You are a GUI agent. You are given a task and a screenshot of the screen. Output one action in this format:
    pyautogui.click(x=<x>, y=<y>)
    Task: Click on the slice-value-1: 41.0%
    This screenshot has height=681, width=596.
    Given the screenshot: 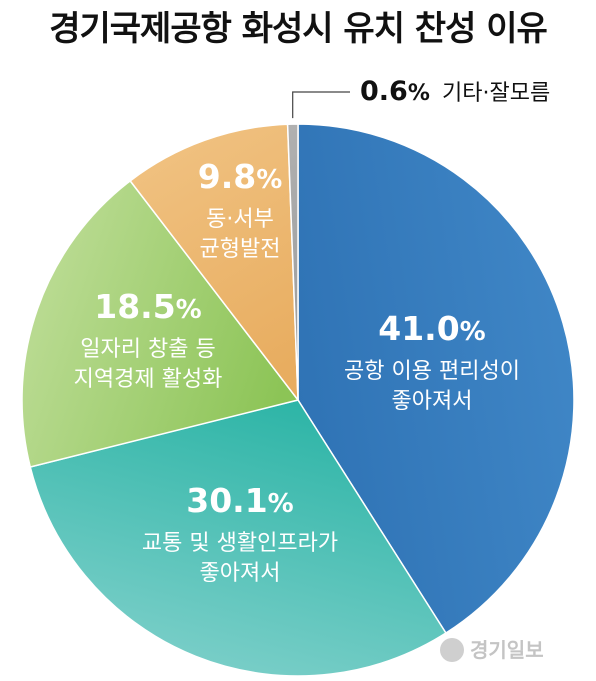 What is the action you would take?
    pyautogui.click(x=431, y=328)
    